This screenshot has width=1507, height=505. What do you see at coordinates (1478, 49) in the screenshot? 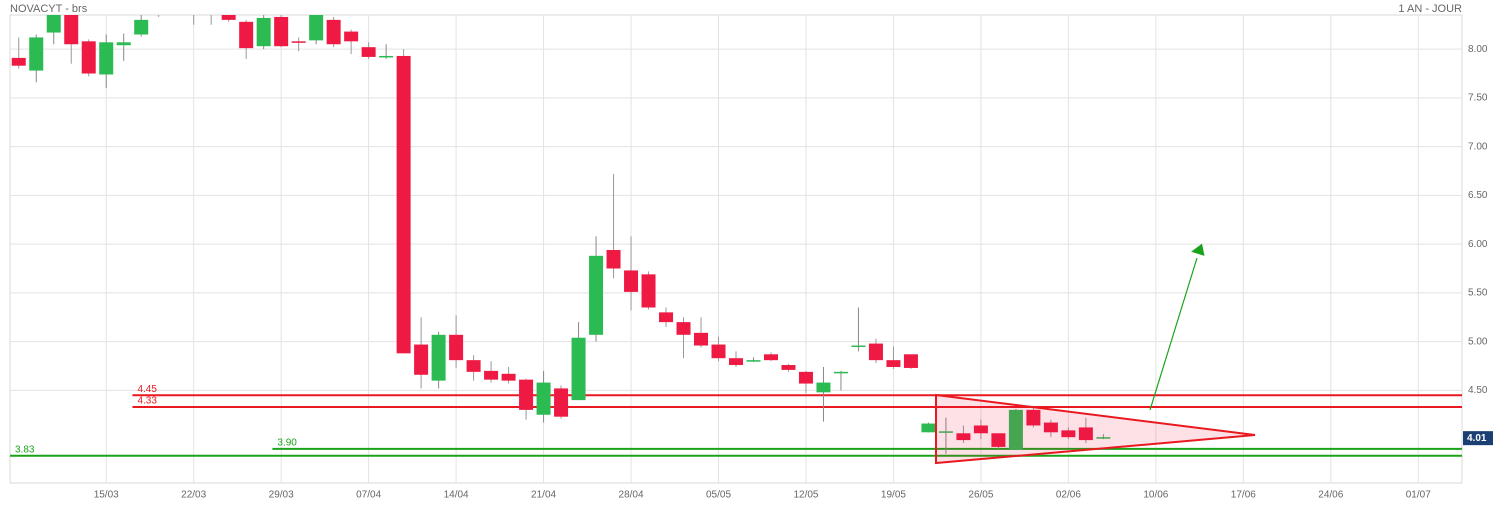
I see `y-tick-label: 8.00` at bounding box center [1478, 49].